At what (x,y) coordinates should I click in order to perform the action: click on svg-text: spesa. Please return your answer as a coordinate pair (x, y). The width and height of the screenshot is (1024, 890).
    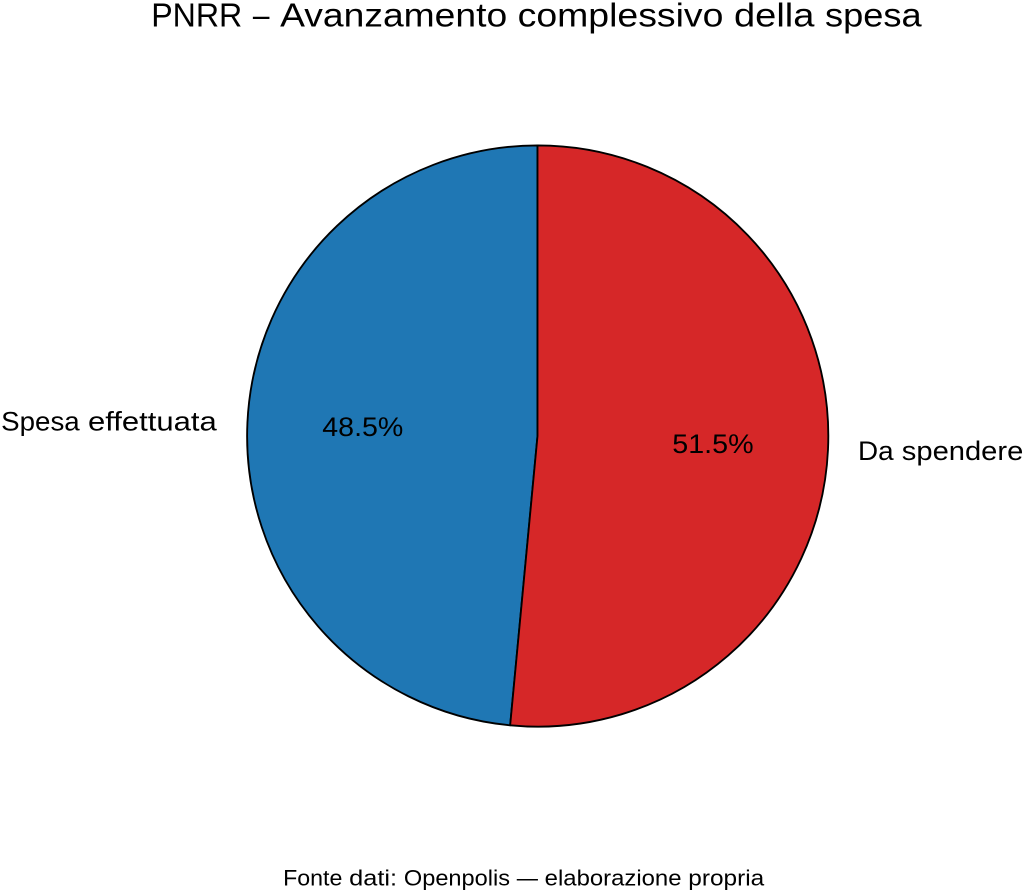
    Looking at the image, I should click on (873, 17).